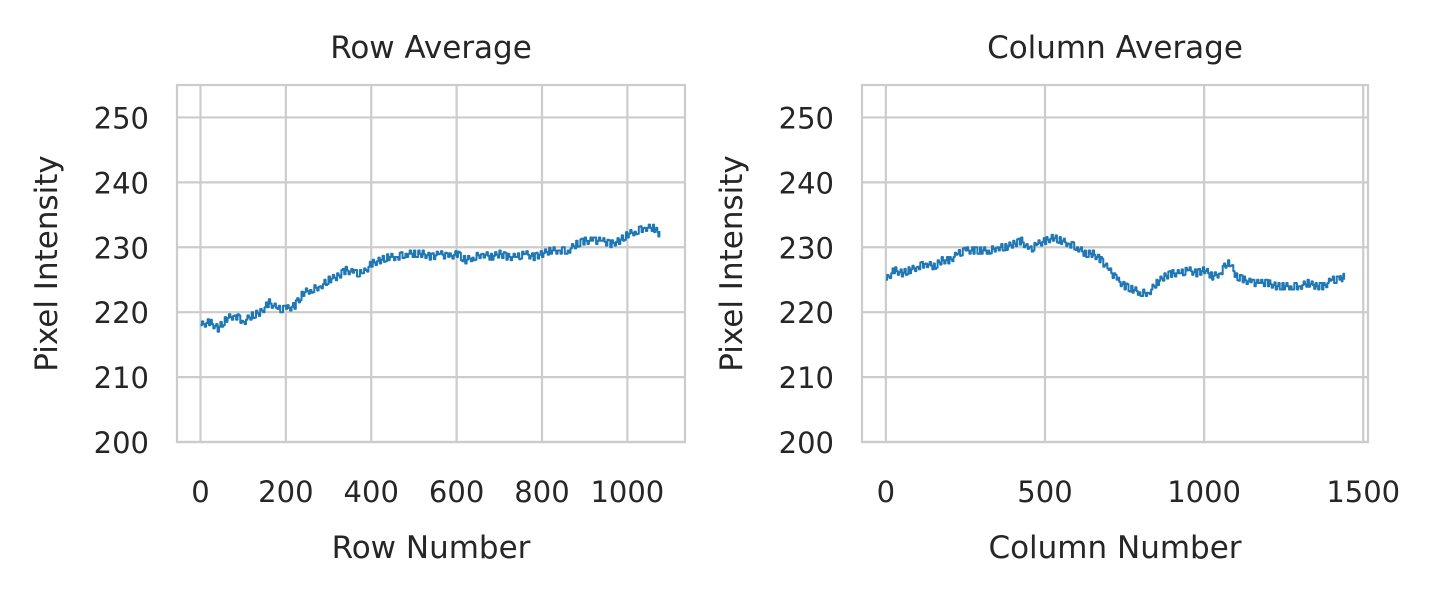 The image size is (1436, 597). What do you see at coordinates (430, 278) in the screenshot?
I see `row-average-series-line` at bounding box center [430, 278].